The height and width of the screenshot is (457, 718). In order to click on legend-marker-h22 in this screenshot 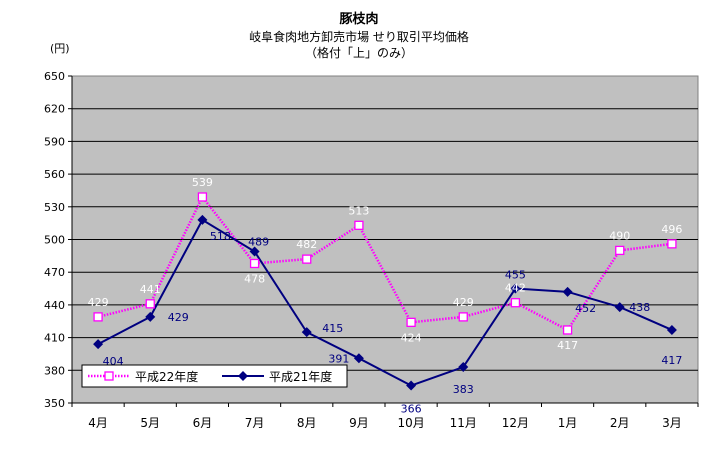, I will do `click(109, 376)`.